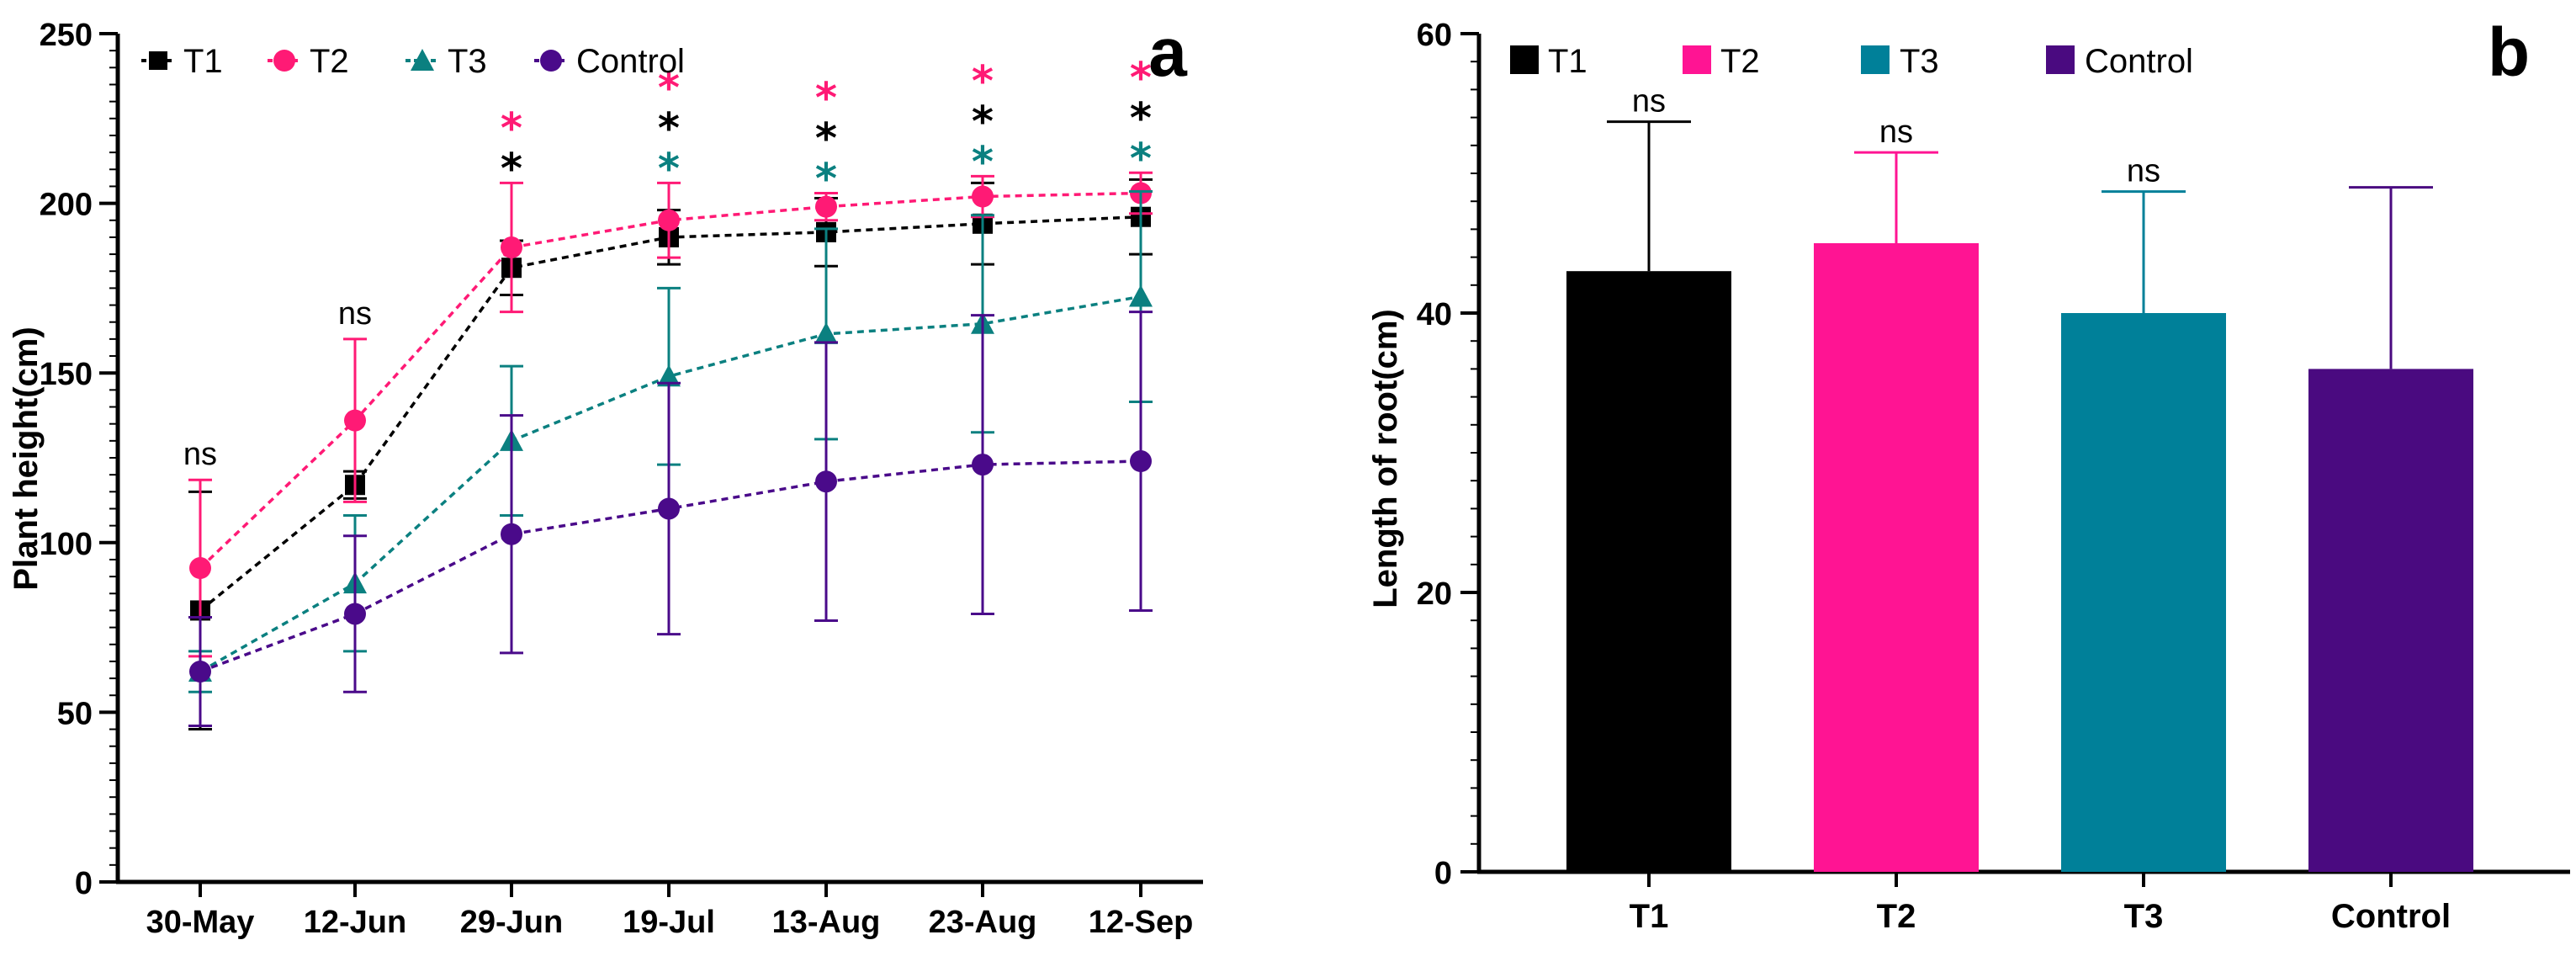  Describe the element at coordinates (79, 459) in the screenshot. I see `panel-a-y-ticks: 0 50 100 150 200 250` at that location.